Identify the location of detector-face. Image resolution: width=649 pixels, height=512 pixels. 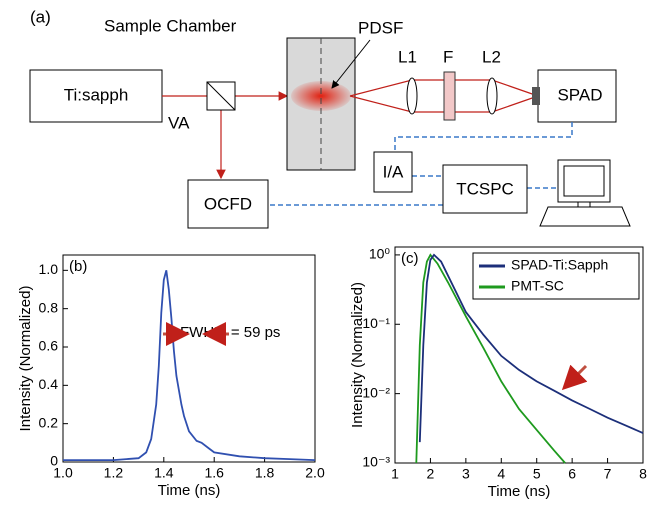
(536, 96).